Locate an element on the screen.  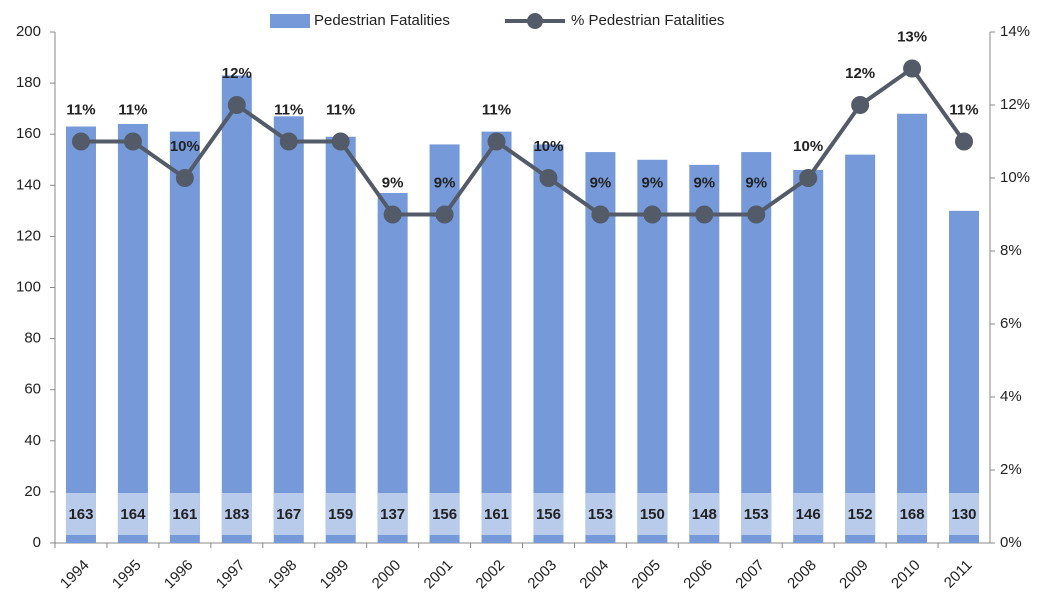
y2-tick-label: 12% is located at coordinates (1015, 104).